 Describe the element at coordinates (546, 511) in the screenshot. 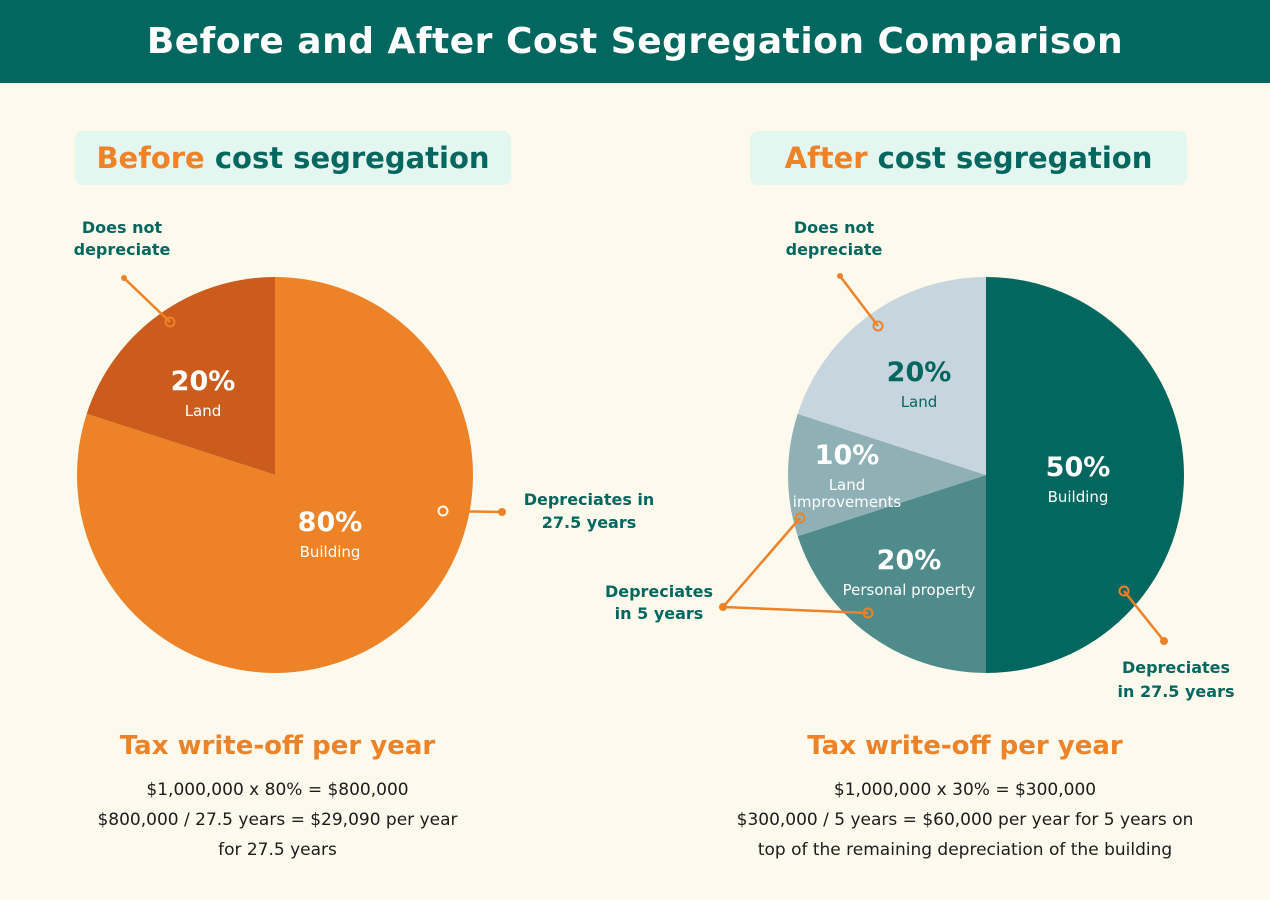

I see `before-building-callout: Depreciates in 27.5 years` at that location.